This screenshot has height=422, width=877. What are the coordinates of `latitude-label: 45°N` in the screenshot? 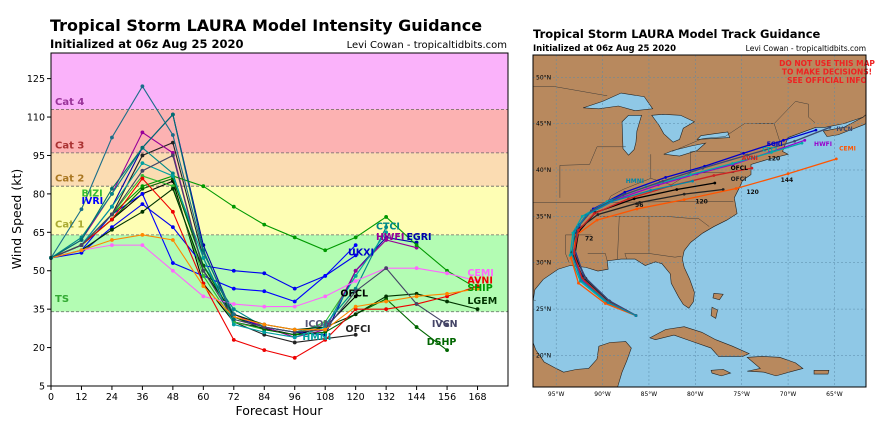 It's located at (543, 124).